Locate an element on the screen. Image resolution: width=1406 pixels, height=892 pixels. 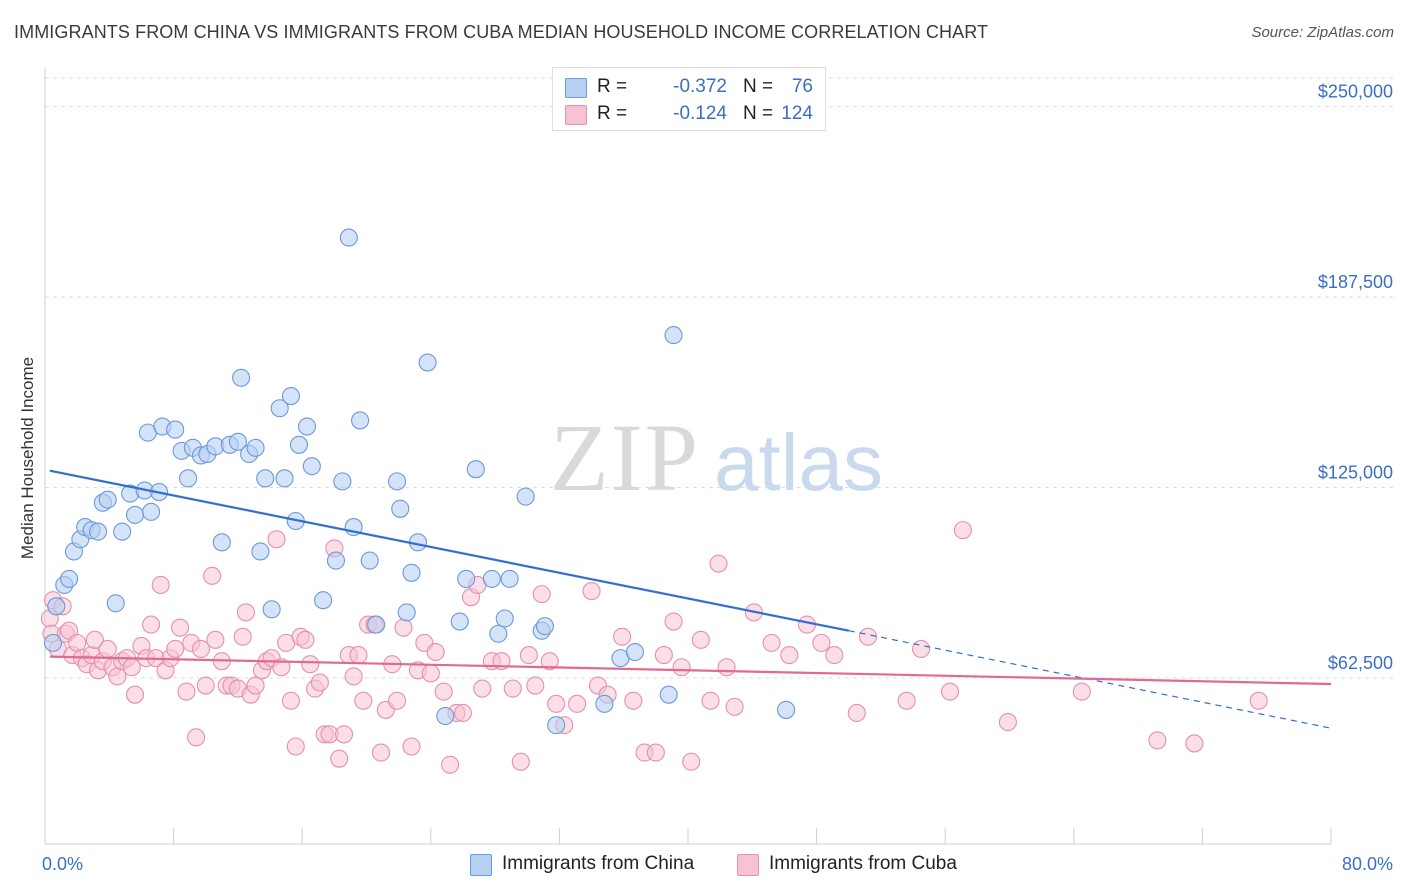
legend-cuba-swatch is located at coordinates (748, 865).